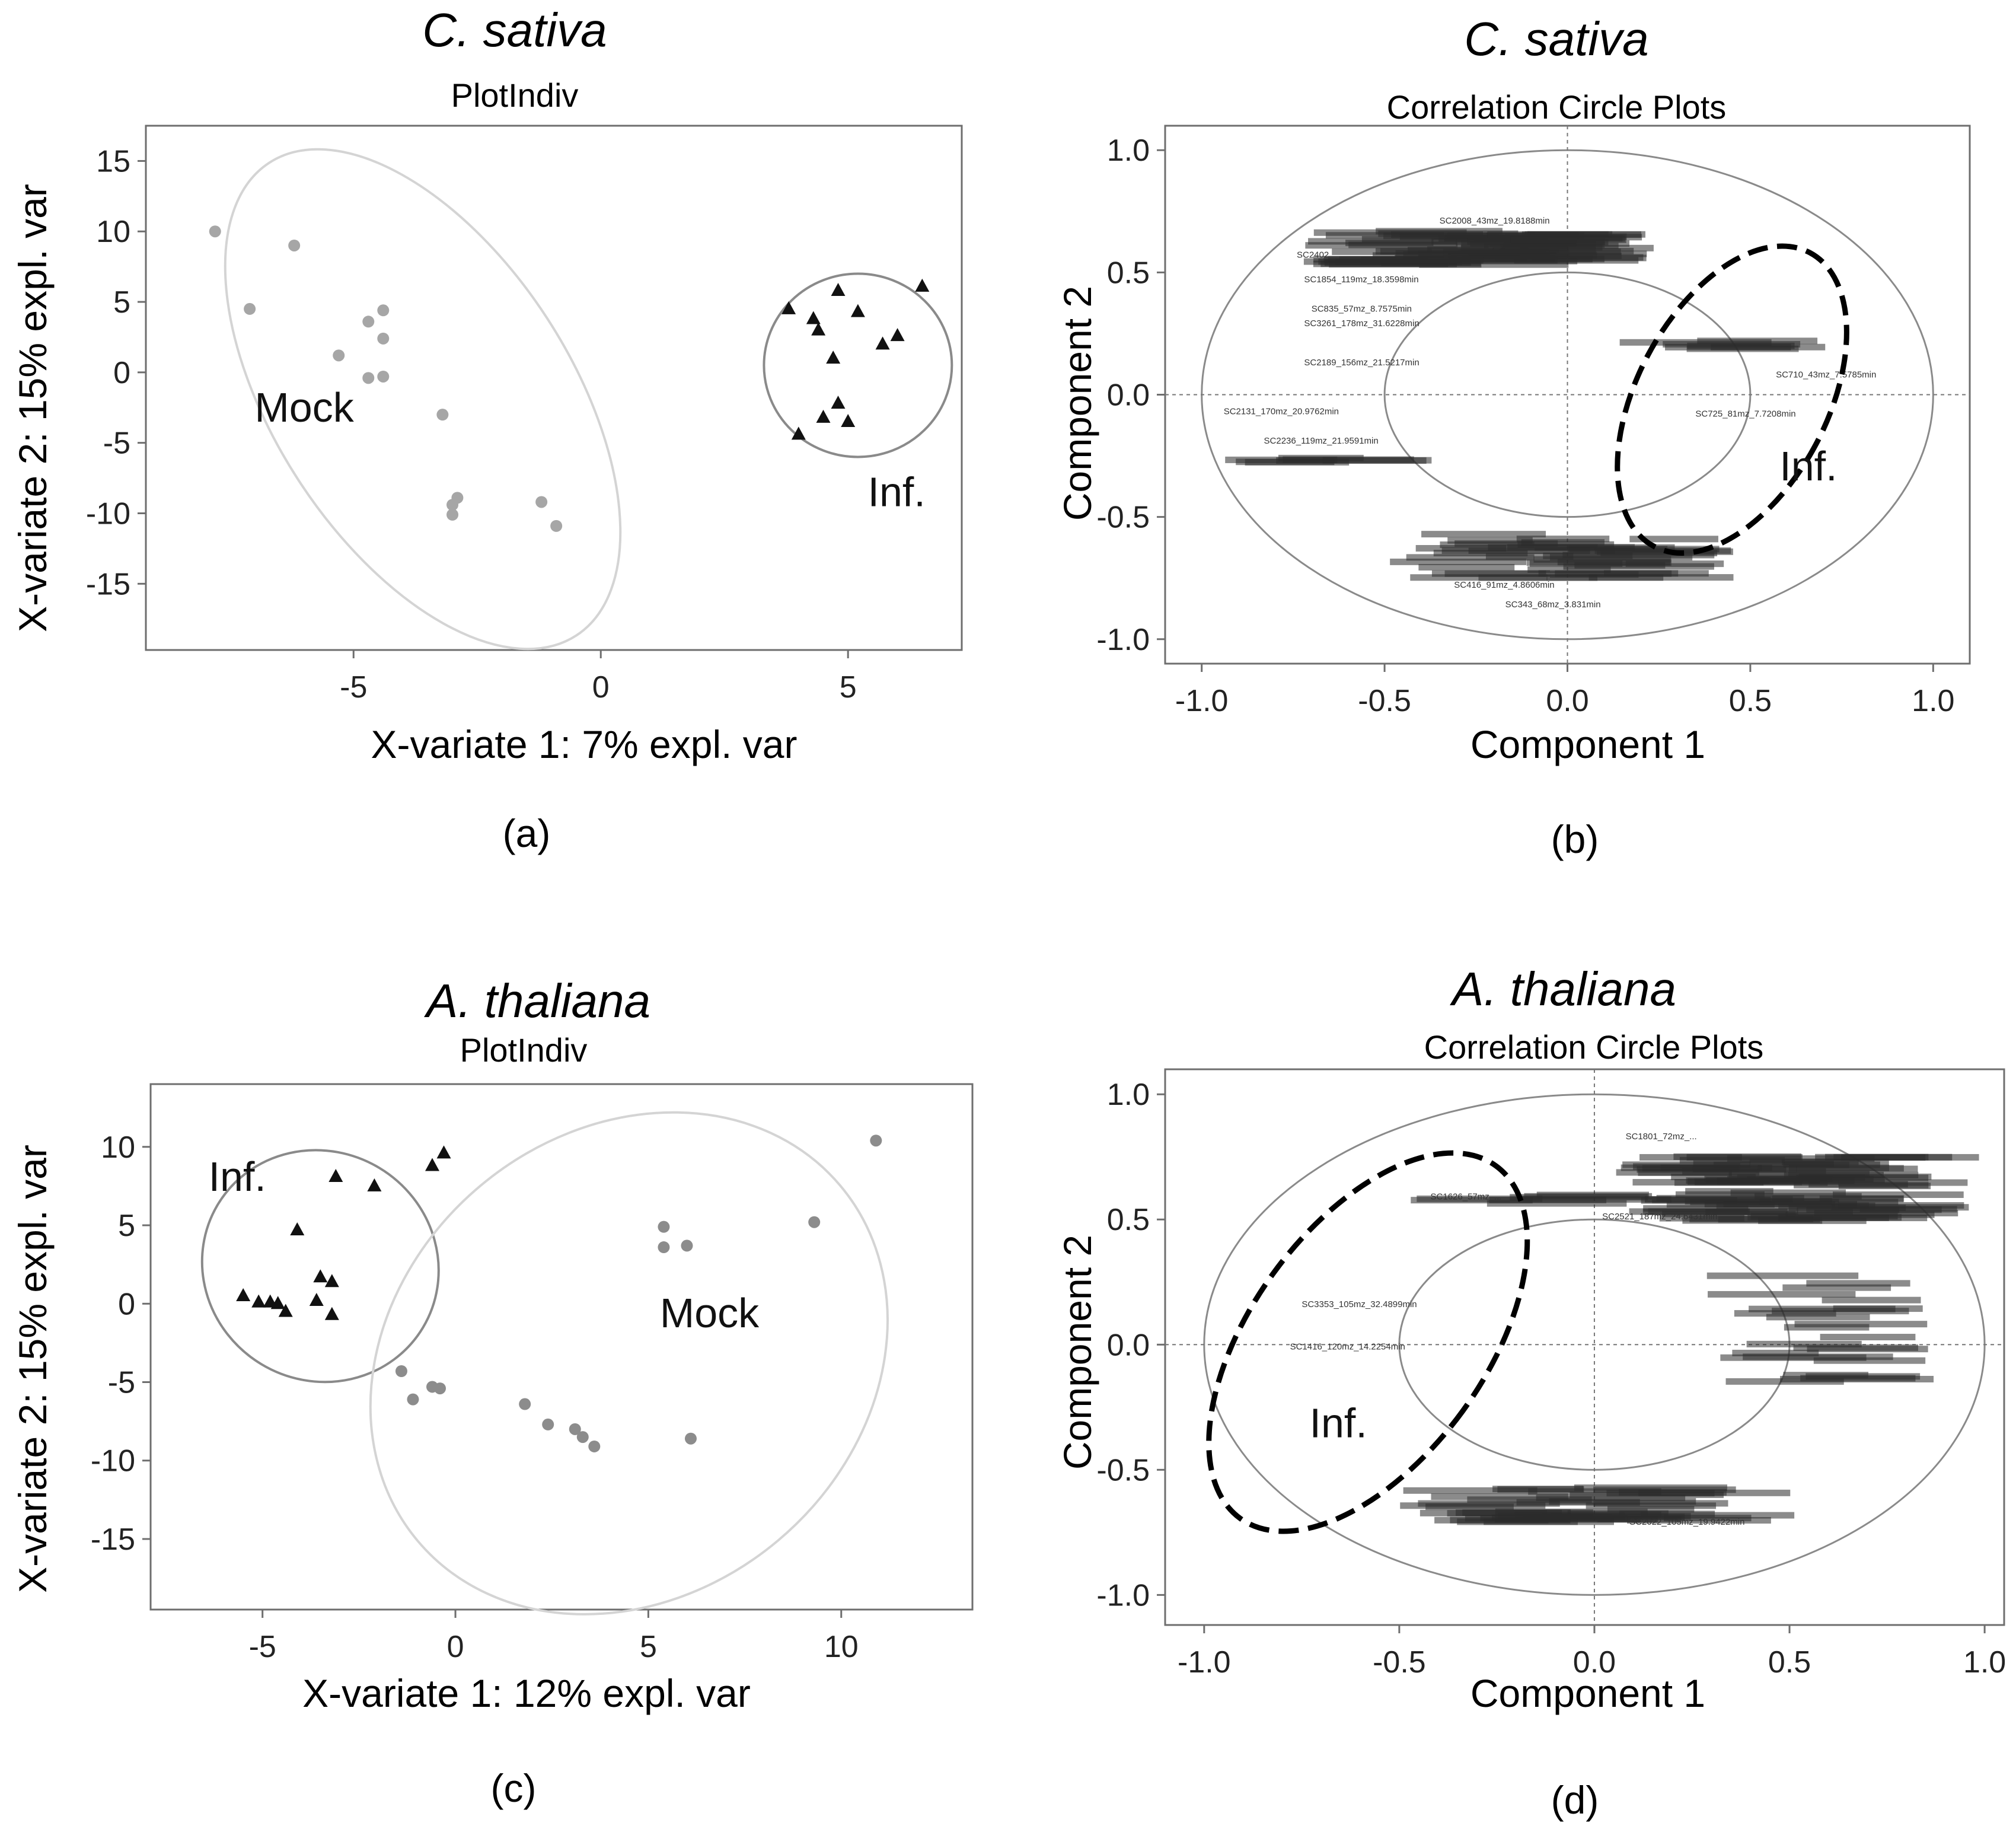 Image resolution: width=2016 pixels, height=1829 pixels. I want to click on panel-c-ytick-label: 5, so click(126, 1226).